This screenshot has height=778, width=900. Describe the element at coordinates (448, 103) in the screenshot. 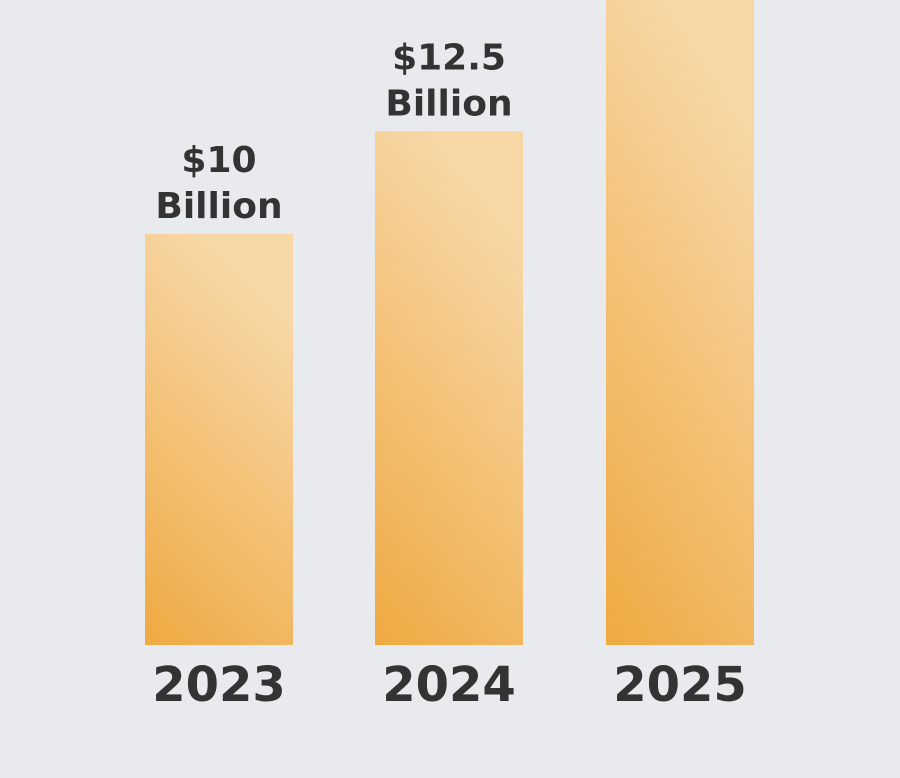

I see `data-label-2024-line-2: Billion` at that location.